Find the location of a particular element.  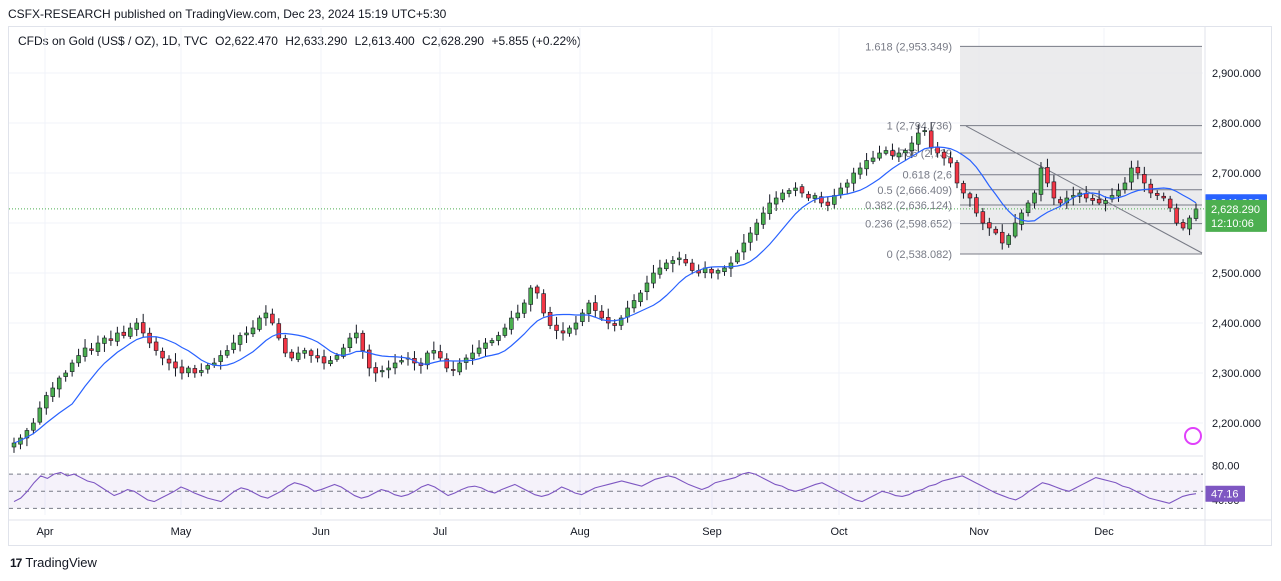

x-tick-label: Jun is located at coordinates (321, 532).